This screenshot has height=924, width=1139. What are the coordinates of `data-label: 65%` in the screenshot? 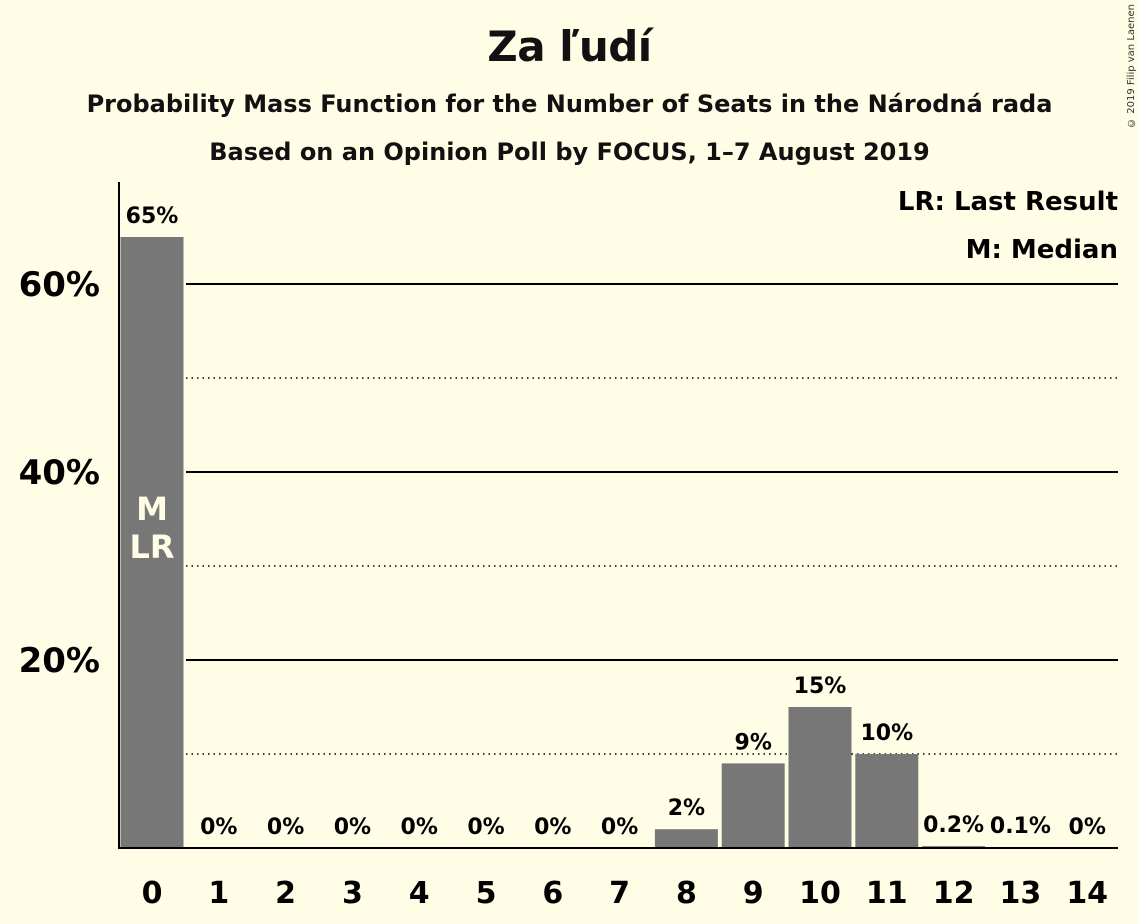 It's located at (152, 216).